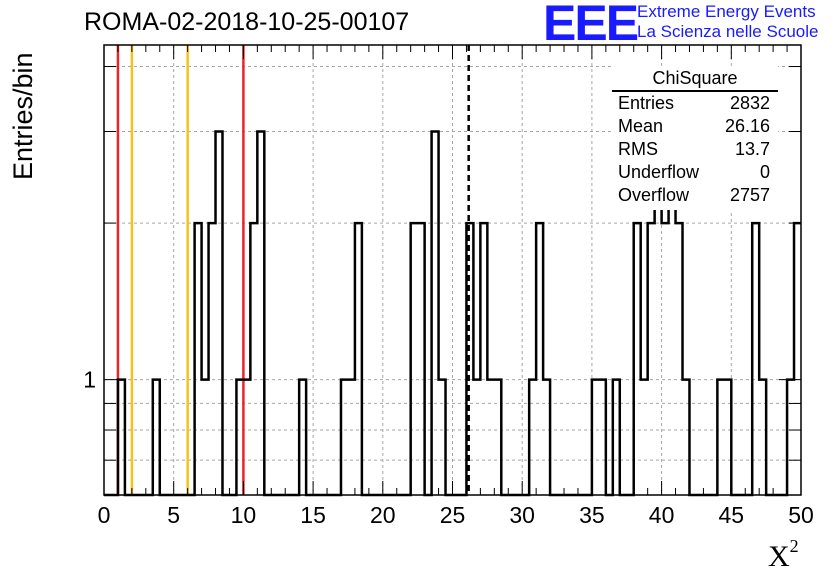 The width and height of the screenshot is (836, 574). What do you see at coordinates (779, 556) in the screenshot?
I see `x-axis-label-base: X` at bounding box center [779, 556].